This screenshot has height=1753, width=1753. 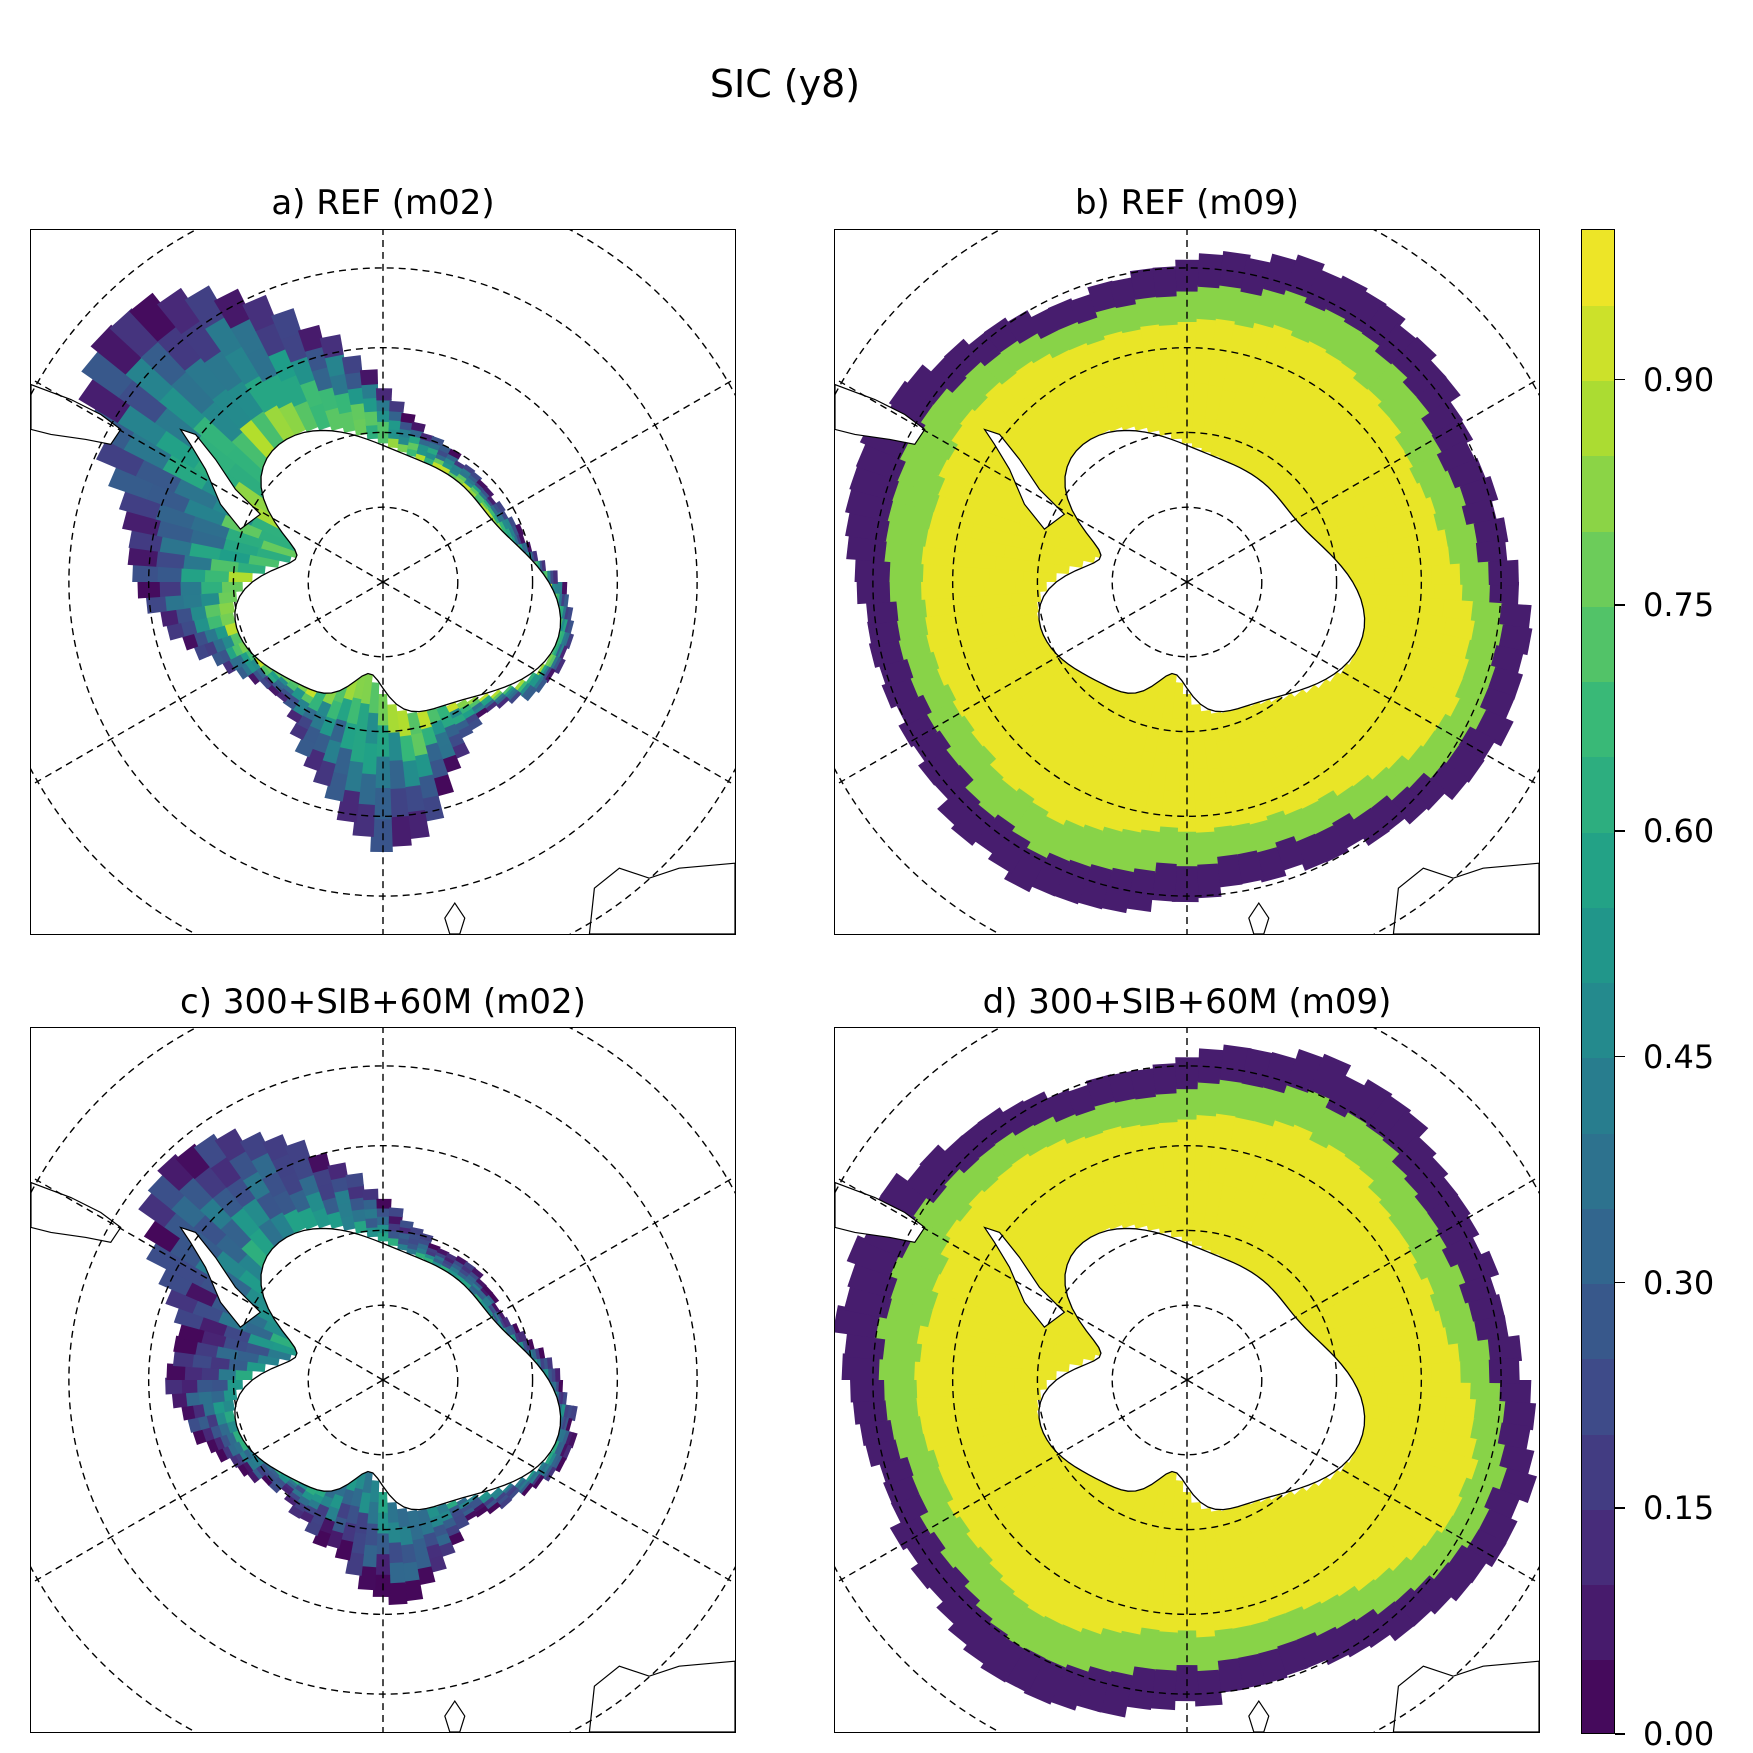 What do you see at coordinates (1679, 1508) in the screenshot?
I see `colorbar-tick-label: 0.15` at bounding box center [1679, 1508].